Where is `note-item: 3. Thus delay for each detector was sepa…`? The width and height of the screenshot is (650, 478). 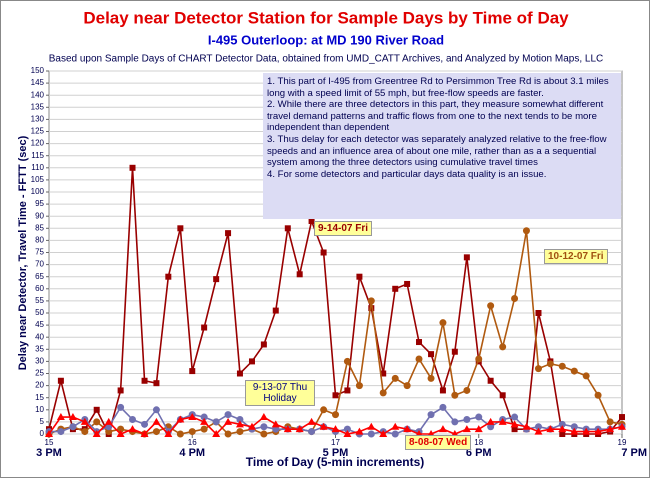 note-item: 3. Thus delay for each detector was sepa… is located at coordinates (437, 151).